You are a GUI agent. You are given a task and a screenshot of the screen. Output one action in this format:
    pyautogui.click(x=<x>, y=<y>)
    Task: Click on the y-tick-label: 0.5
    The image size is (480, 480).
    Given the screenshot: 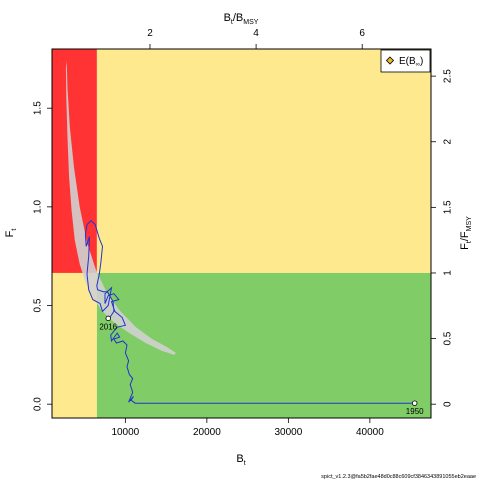 What is the action you would take?
    pyautogui.click(x=38, y=305)
    